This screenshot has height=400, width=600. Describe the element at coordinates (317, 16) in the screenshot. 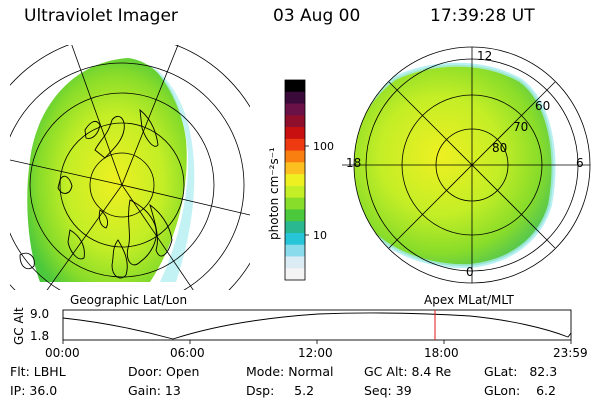

I see `image-date: 03 Aug 00` at that location.